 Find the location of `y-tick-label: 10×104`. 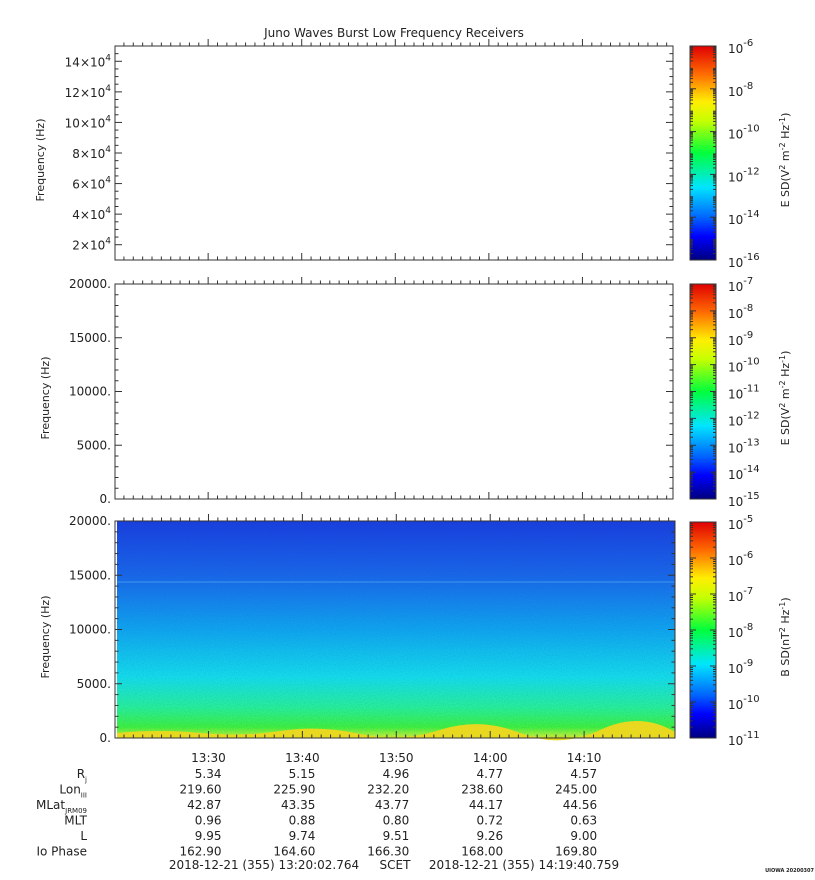

y-tick-label: 10×104 is located at coordinates (88, 122).